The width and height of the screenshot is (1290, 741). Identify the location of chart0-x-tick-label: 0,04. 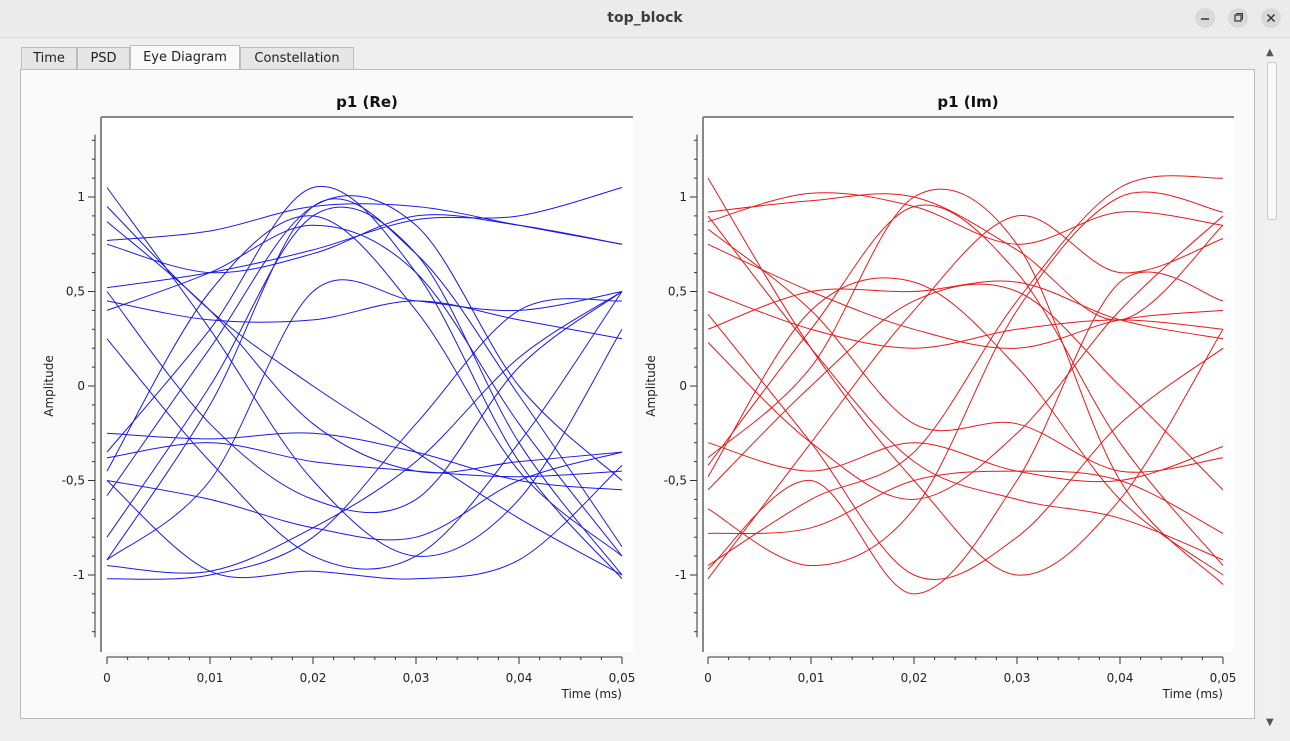
(519, 678).